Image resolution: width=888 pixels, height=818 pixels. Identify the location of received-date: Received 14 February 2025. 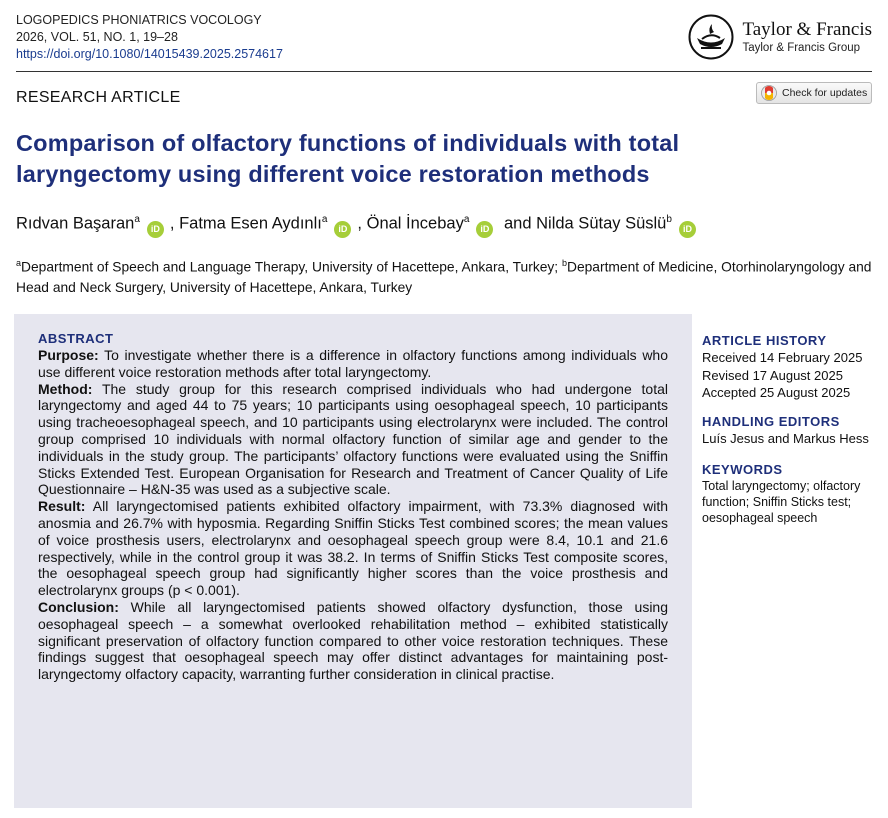
(782, 357).